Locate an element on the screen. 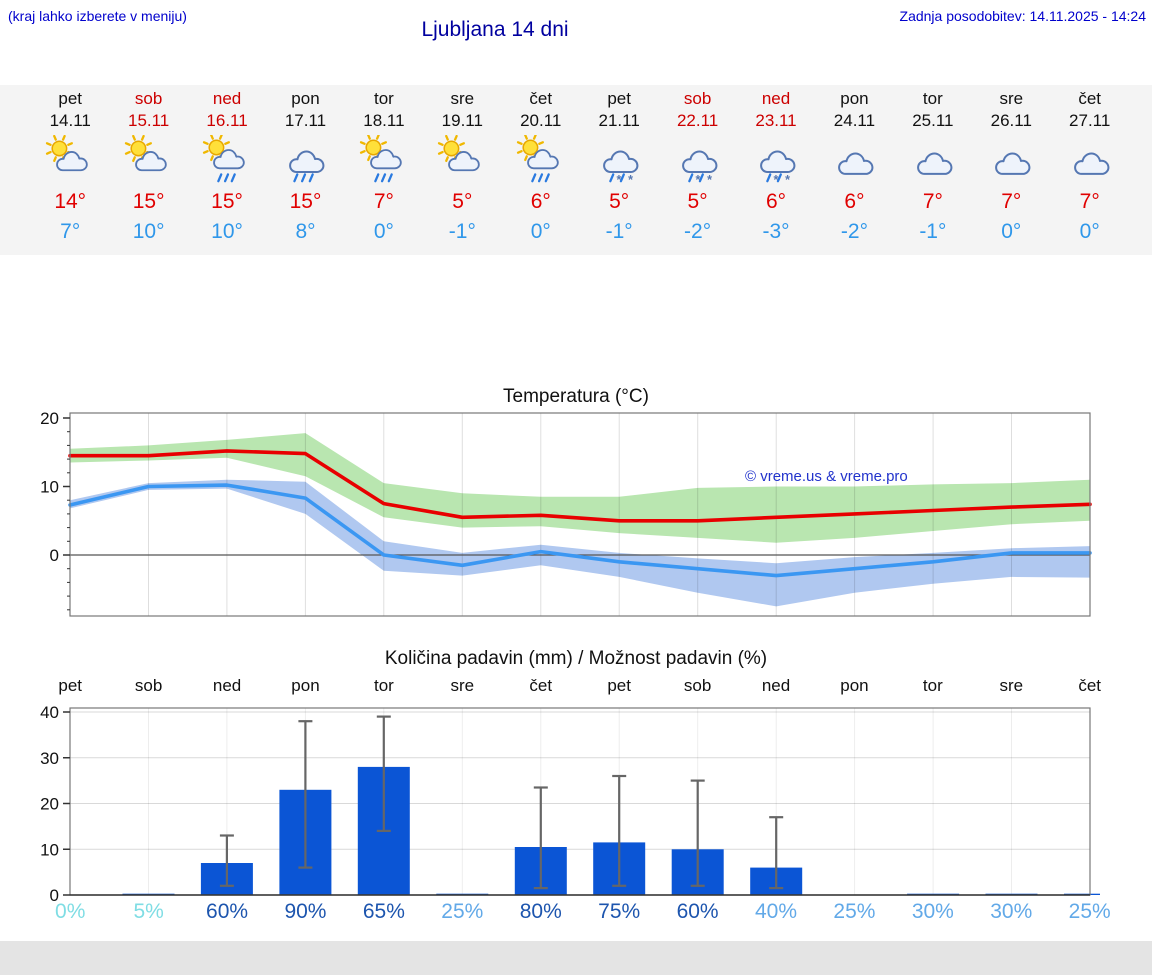  forecast-day: pon 24.11 6° -2° is located at coordinates (854, 172).